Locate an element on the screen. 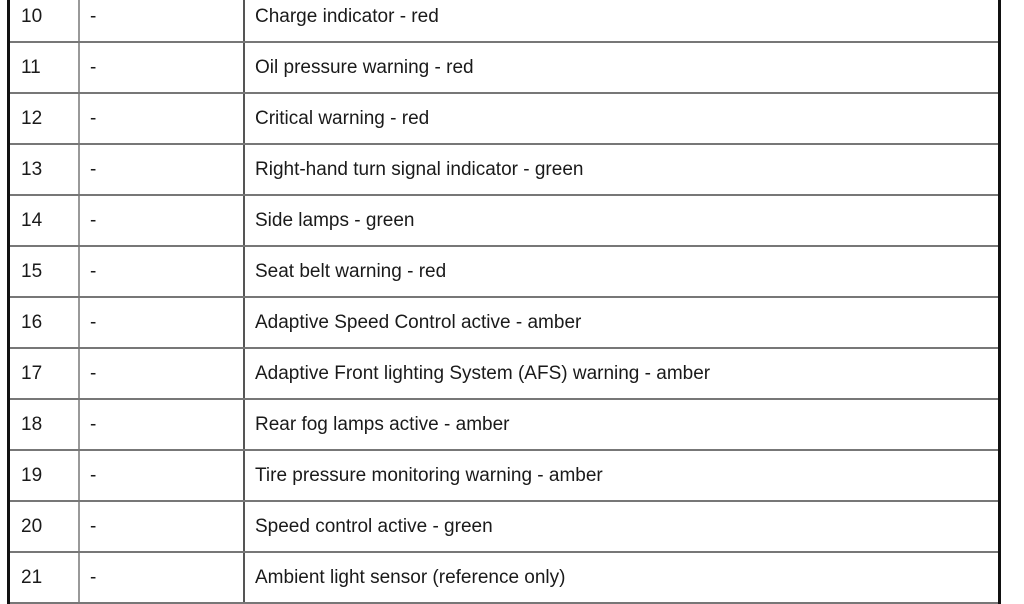  row-description: Charge indicator - red is located at coordinates (347, 16).